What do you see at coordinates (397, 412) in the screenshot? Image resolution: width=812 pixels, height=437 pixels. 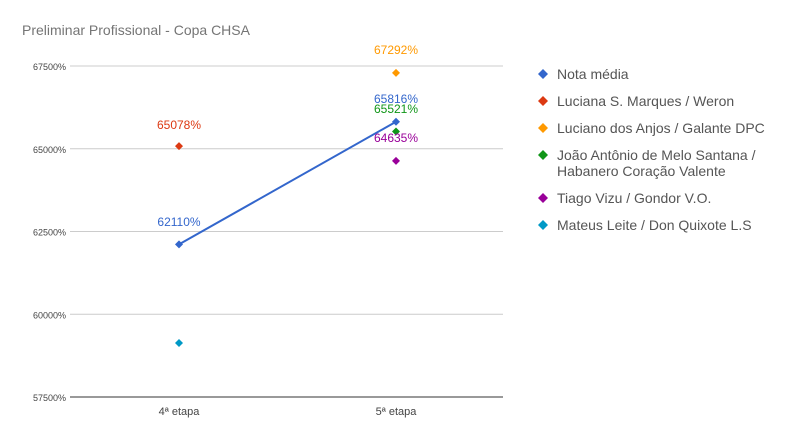 I see `x-tick-label: 5ª etapa` at bounding box center [397, 412].